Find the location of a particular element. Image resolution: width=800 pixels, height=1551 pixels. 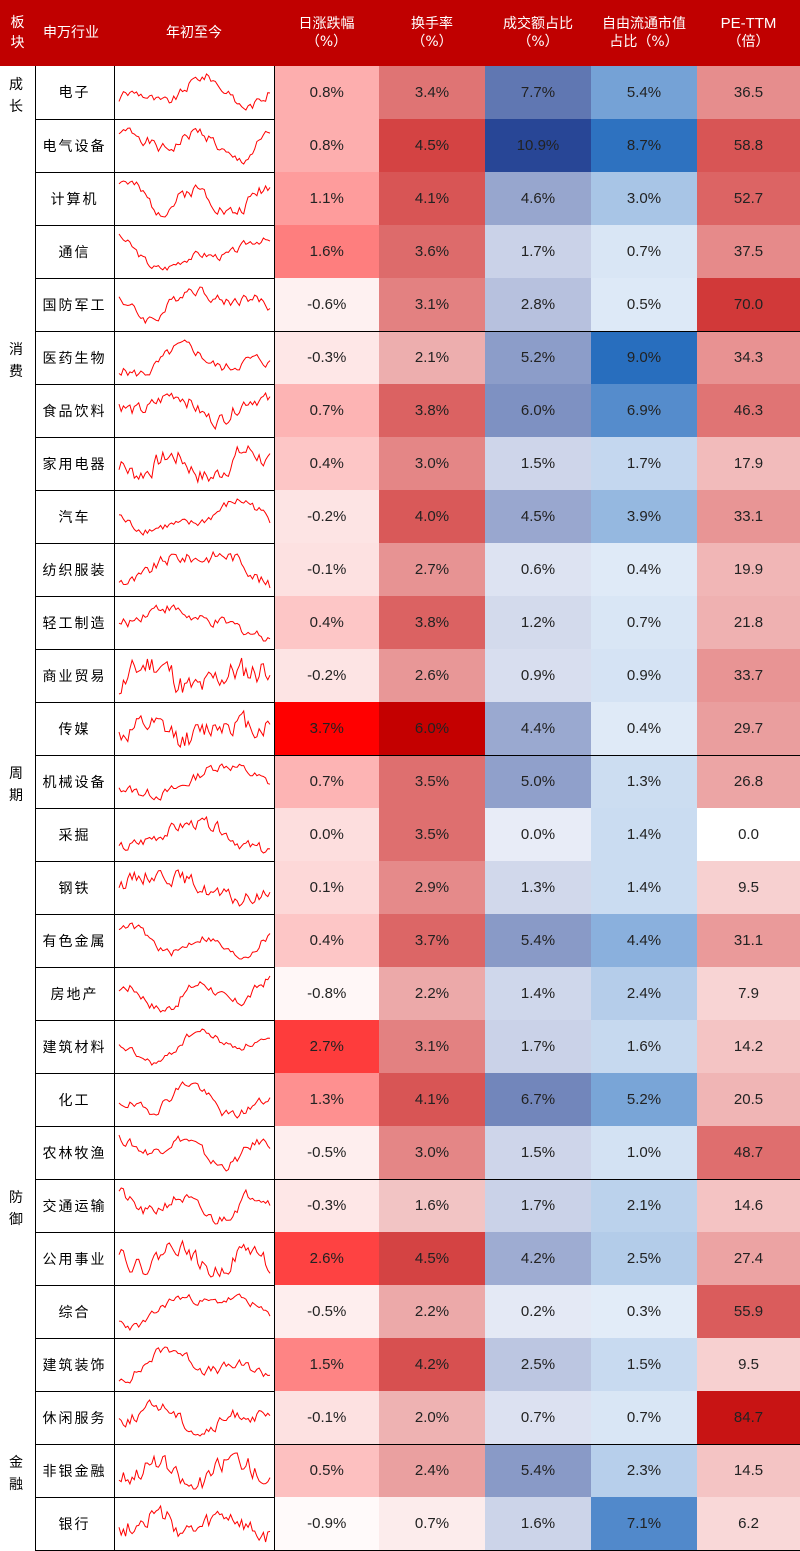

table-row: 计算机 1.1% 4.1% 4.6% 3.0% 52.7 is located at coordinates (400, 199).